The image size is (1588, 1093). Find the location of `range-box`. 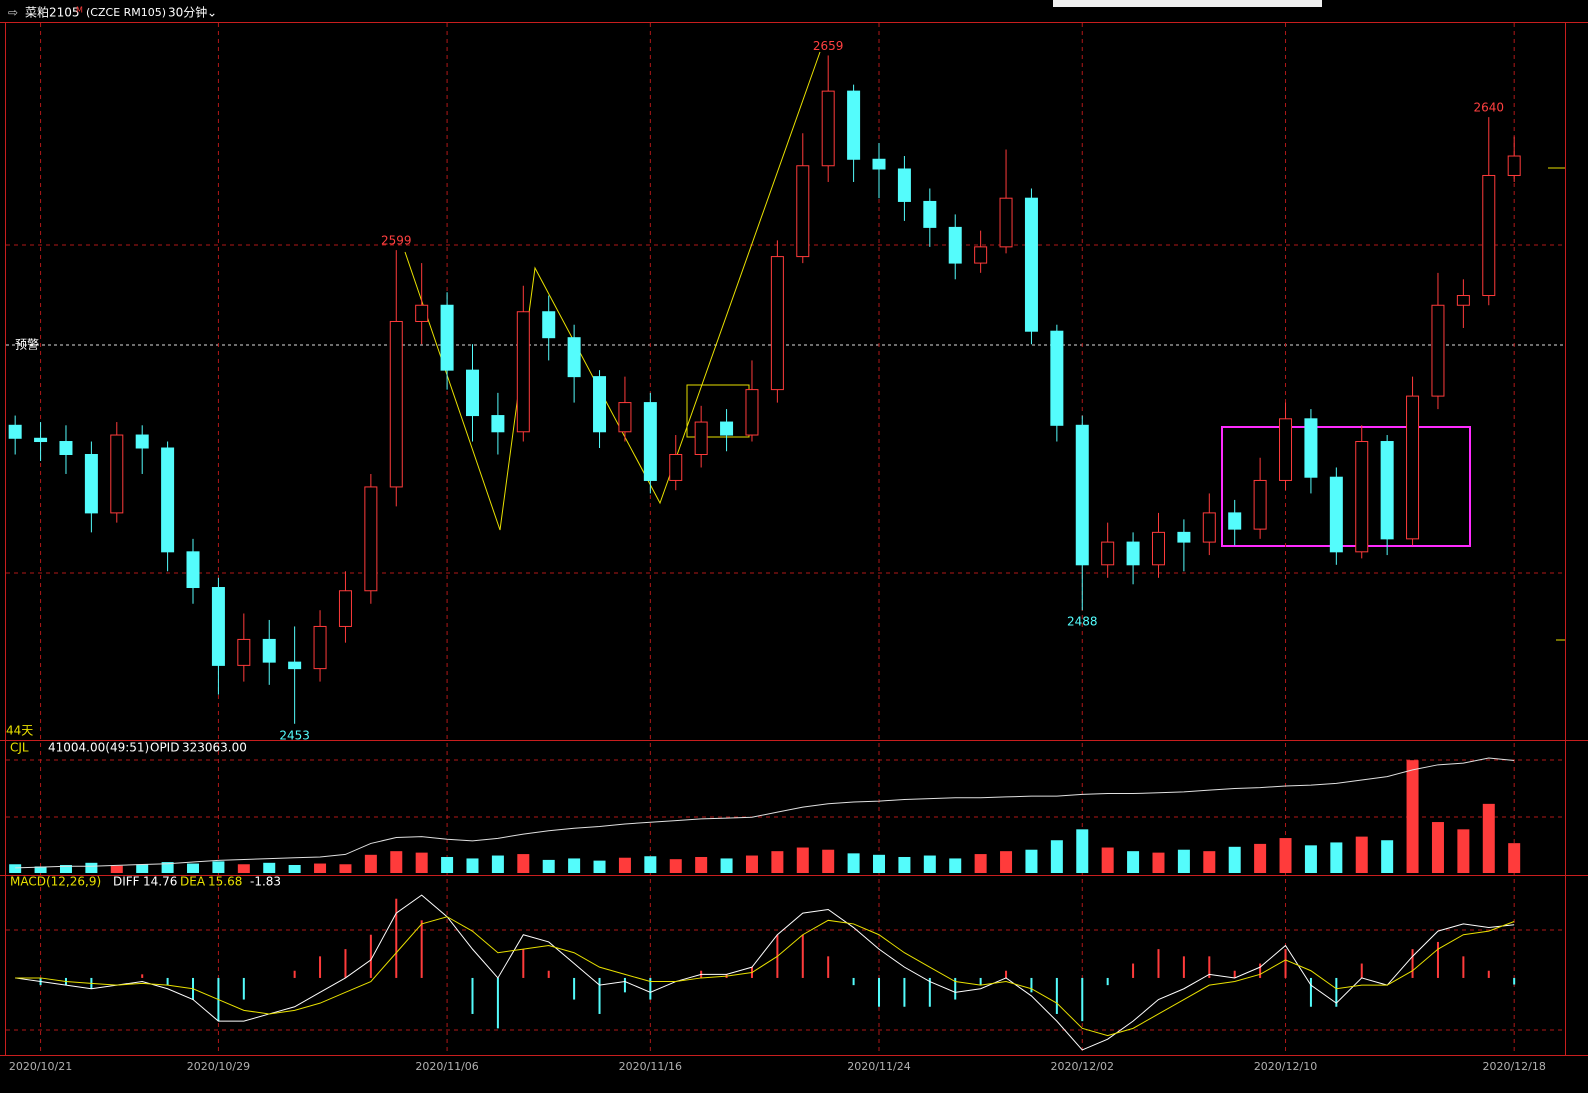

range-box is located at coordinates (1346, 486).